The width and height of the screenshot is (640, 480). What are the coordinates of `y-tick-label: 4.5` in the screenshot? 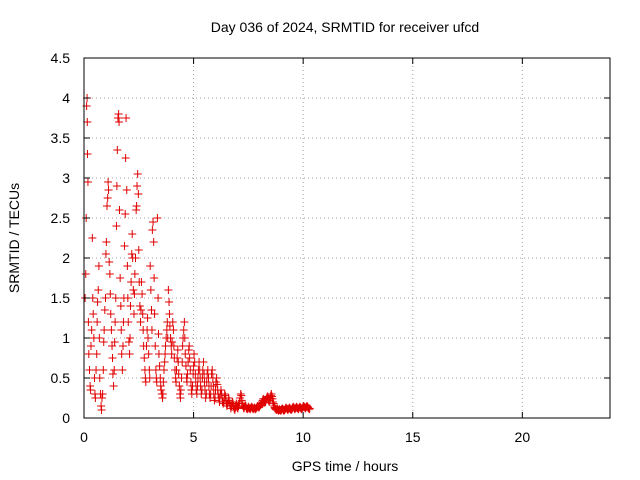 It's located at (61, 58).